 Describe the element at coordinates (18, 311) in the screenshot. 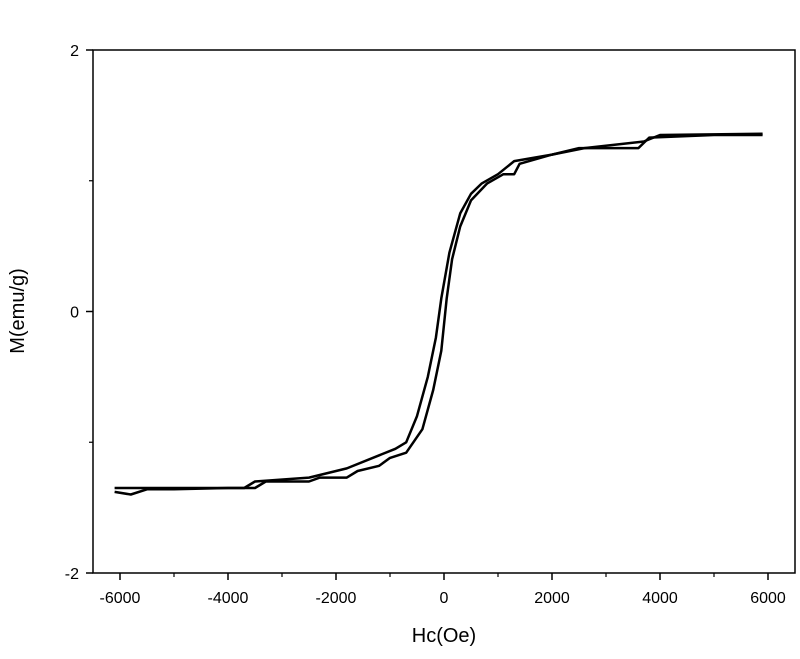

I see `y-axis-label: M(emu/g)` at that location.